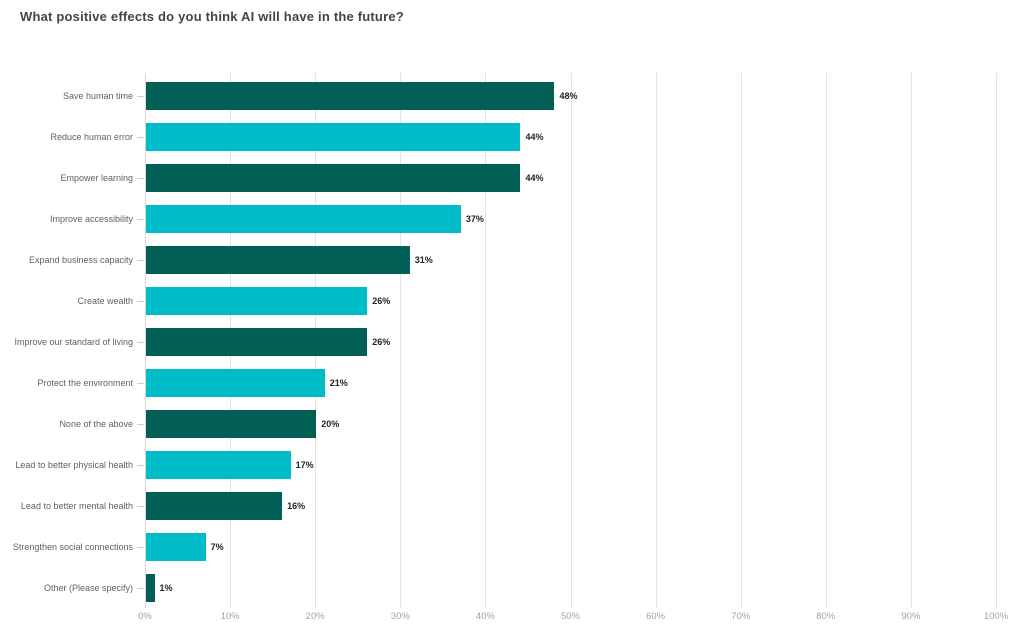 The height and width of the screenshot is (634, 1024). I want to click on bar-row: Improve our standard of living 26%, so click(512, 342).